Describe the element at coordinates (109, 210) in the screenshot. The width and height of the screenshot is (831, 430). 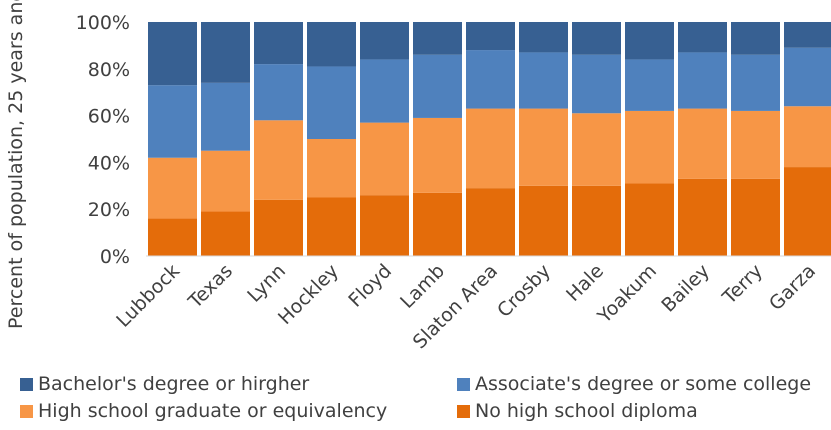
I see `y-tick-label: 20%` at that location.